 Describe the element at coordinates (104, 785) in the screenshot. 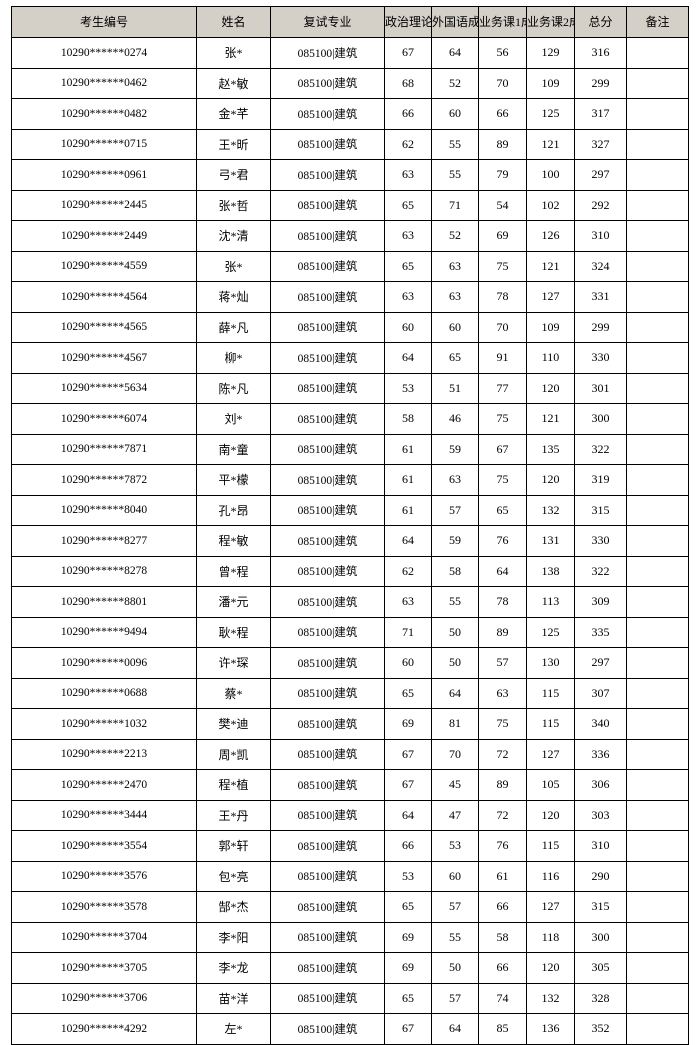

I see `cell-candidate-id: 10290******2470` at that location.